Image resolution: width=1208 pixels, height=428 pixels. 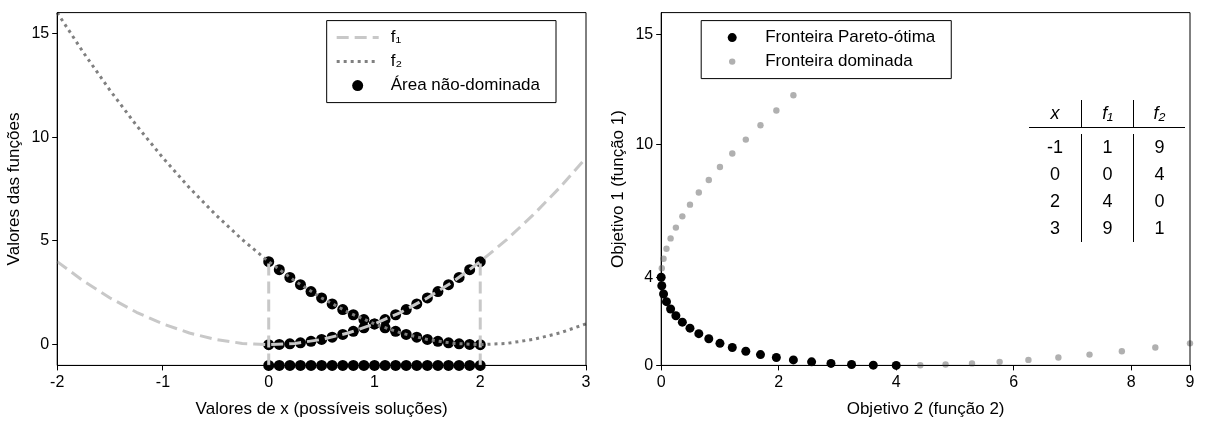 I want to click on annotation: x, so click(x=1055, y=114).